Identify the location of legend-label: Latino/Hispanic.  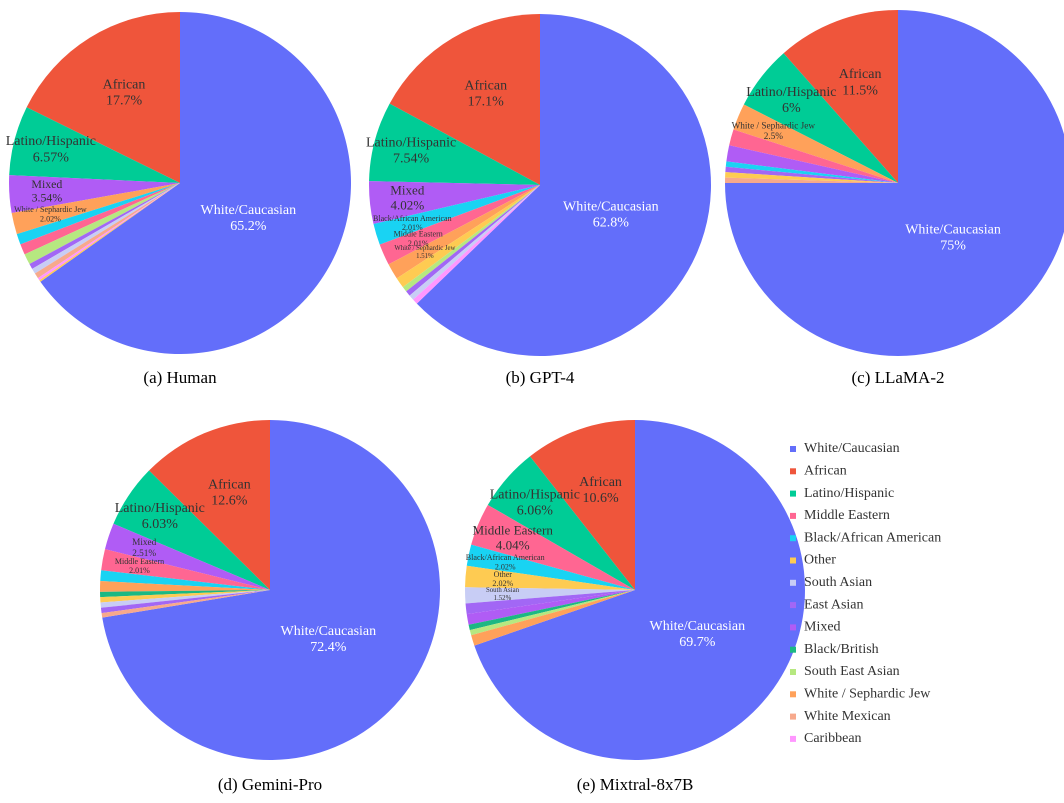
(849, 493).